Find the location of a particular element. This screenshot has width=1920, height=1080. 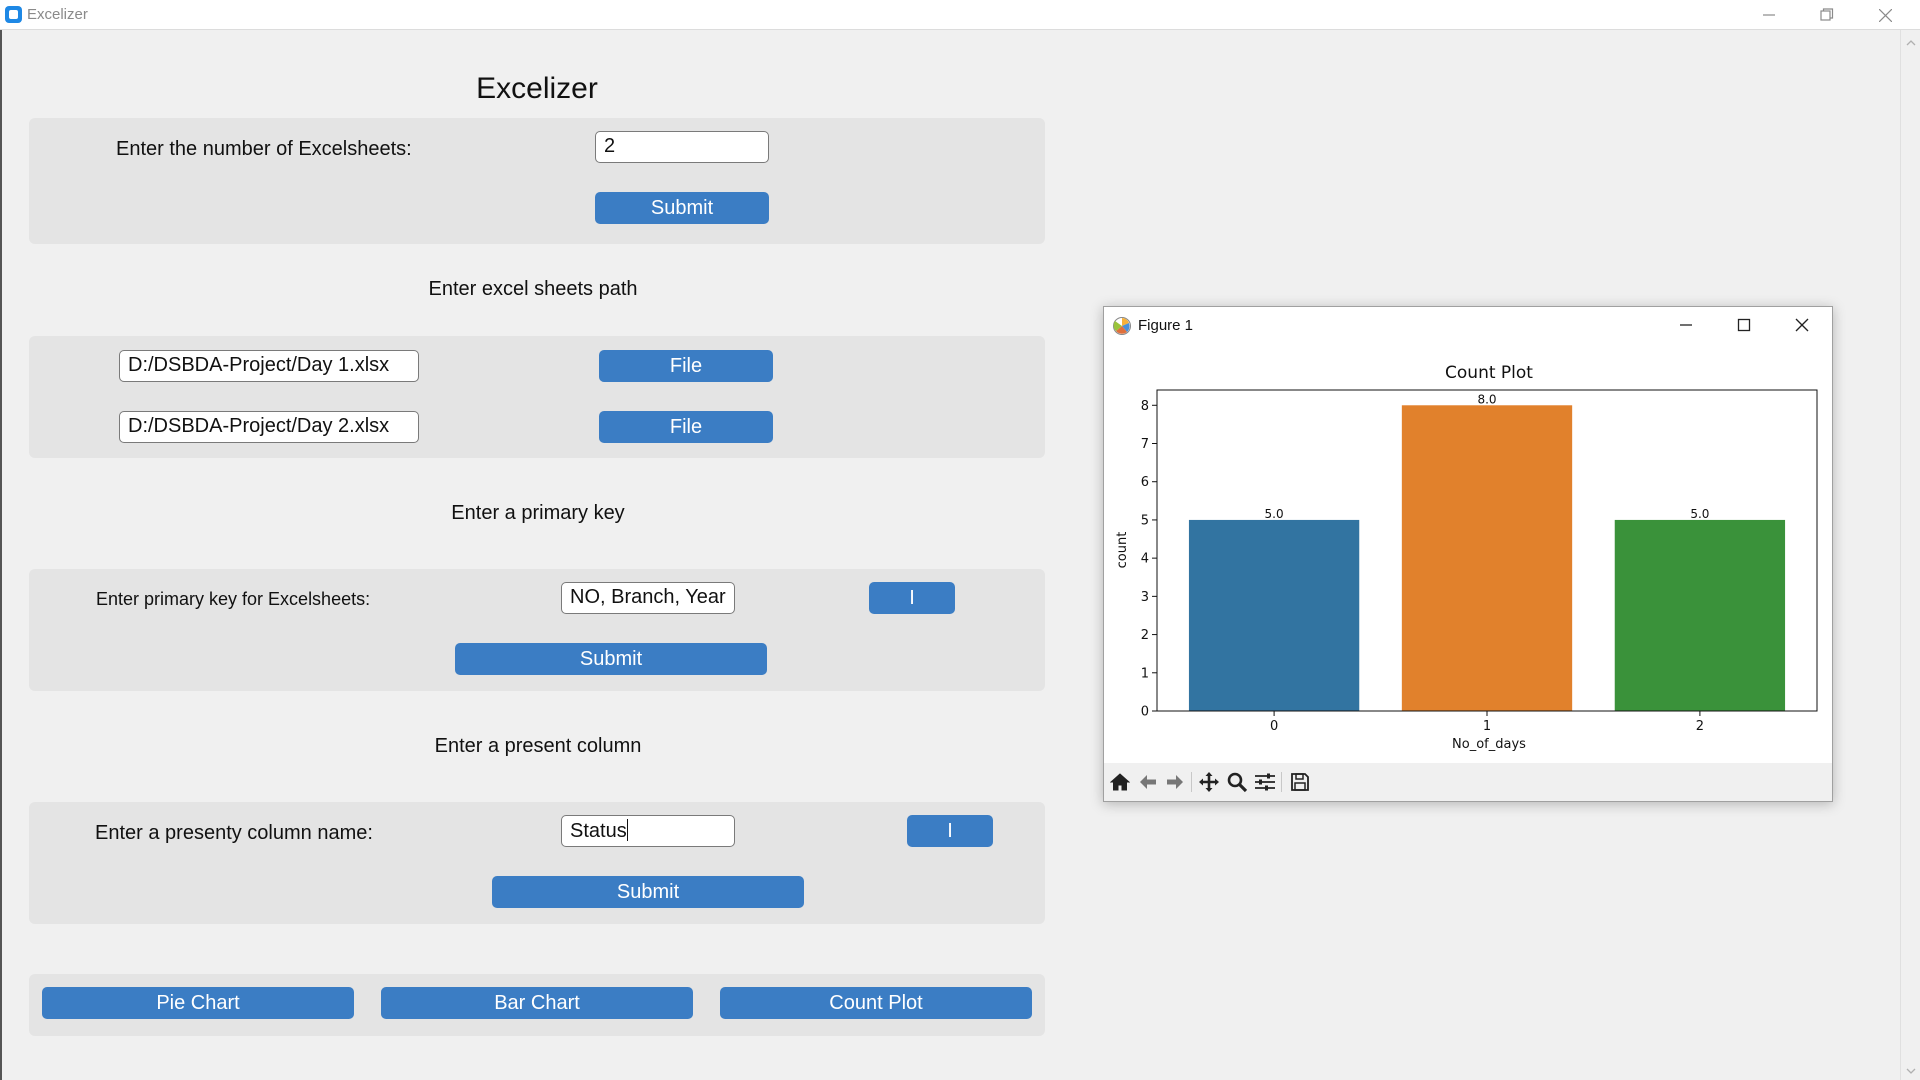

sheets-count-input: 2 is located at coordinates (682, 147).